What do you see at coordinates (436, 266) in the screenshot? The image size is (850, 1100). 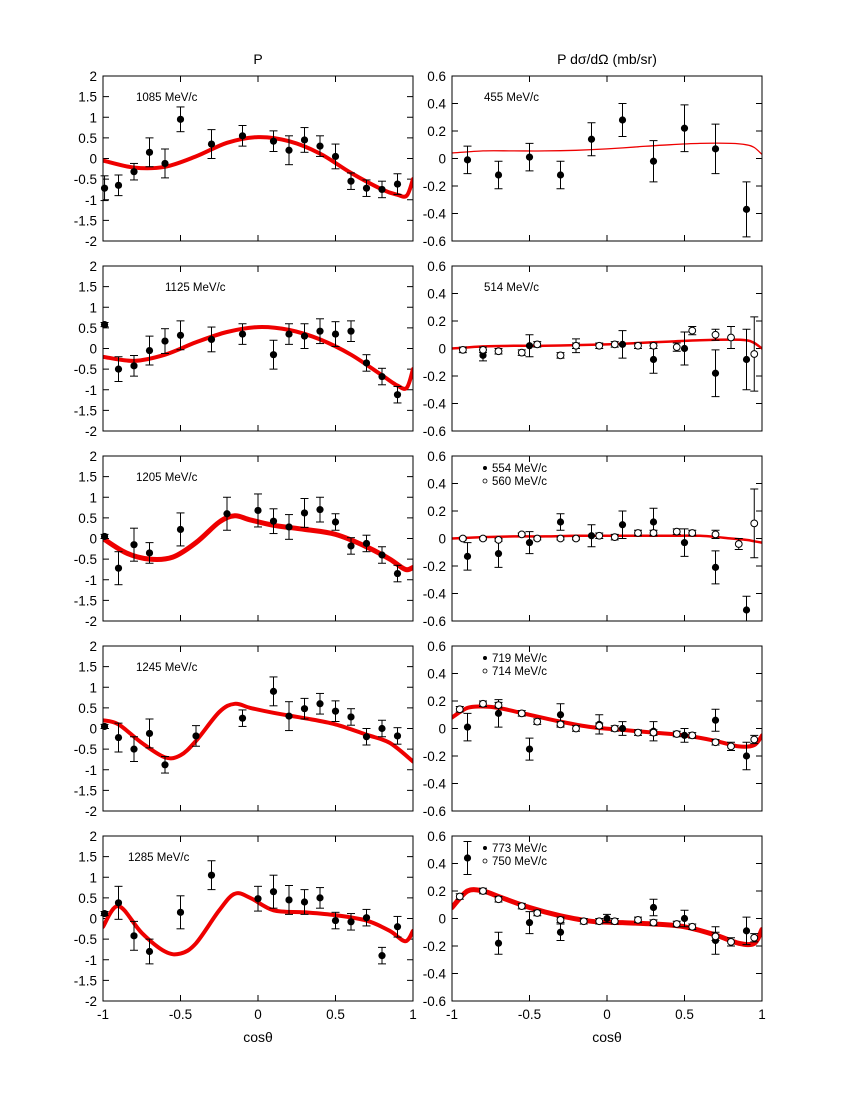 I see `y-tick-label: 0.6` at bounding box center [436, 266].